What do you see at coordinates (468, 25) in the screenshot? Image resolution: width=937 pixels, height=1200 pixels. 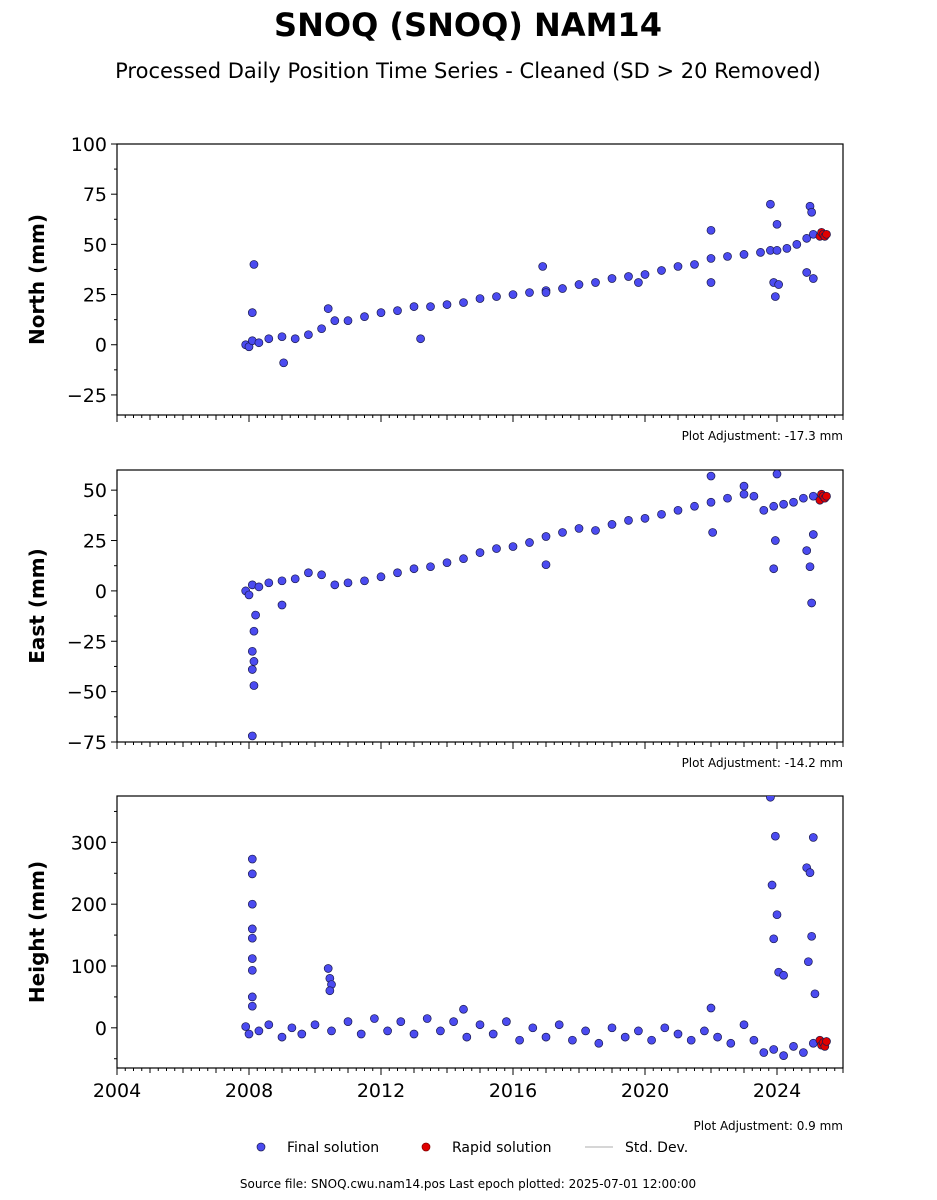 I see `figure-title: SNOQ (SNOQ) NAM14` at bounding box center [468, 25].